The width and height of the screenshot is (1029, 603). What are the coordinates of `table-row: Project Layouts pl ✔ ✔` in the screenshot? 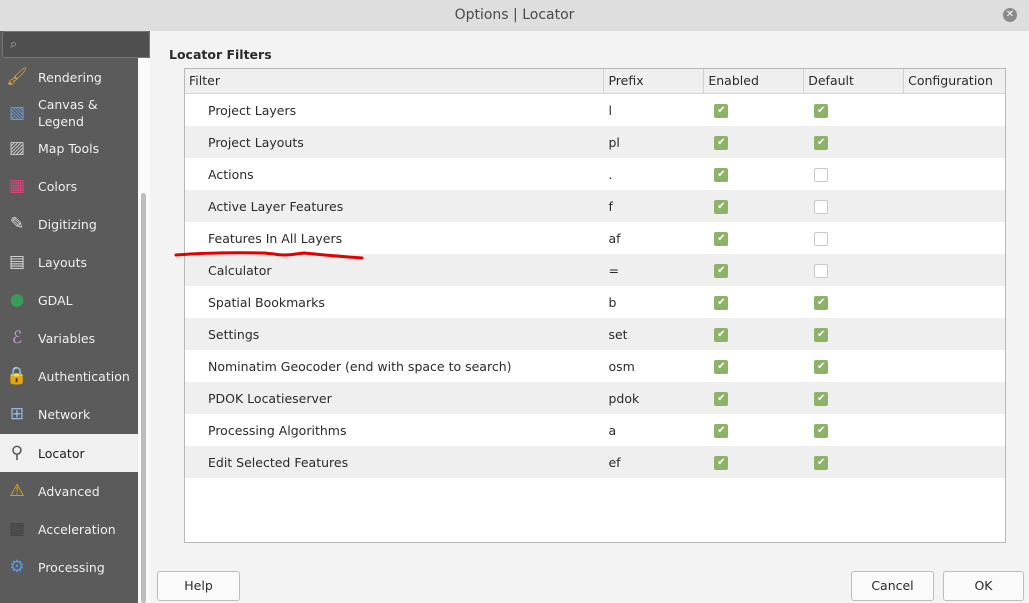 It's located at (595, 142).